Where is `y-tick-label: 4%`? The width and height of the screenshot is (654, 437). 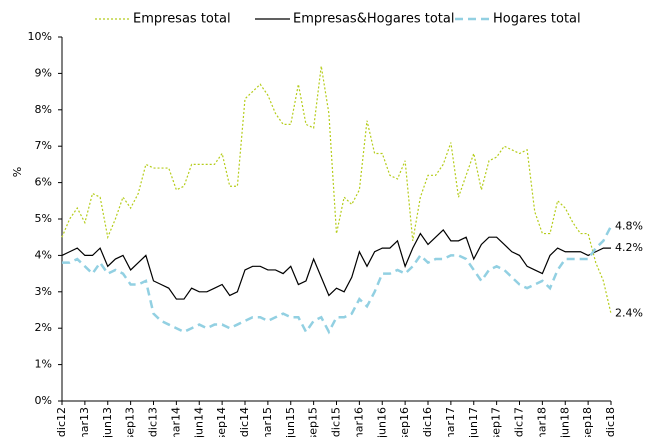
y-tick-label: 4% is located at coordinates (43, 254).